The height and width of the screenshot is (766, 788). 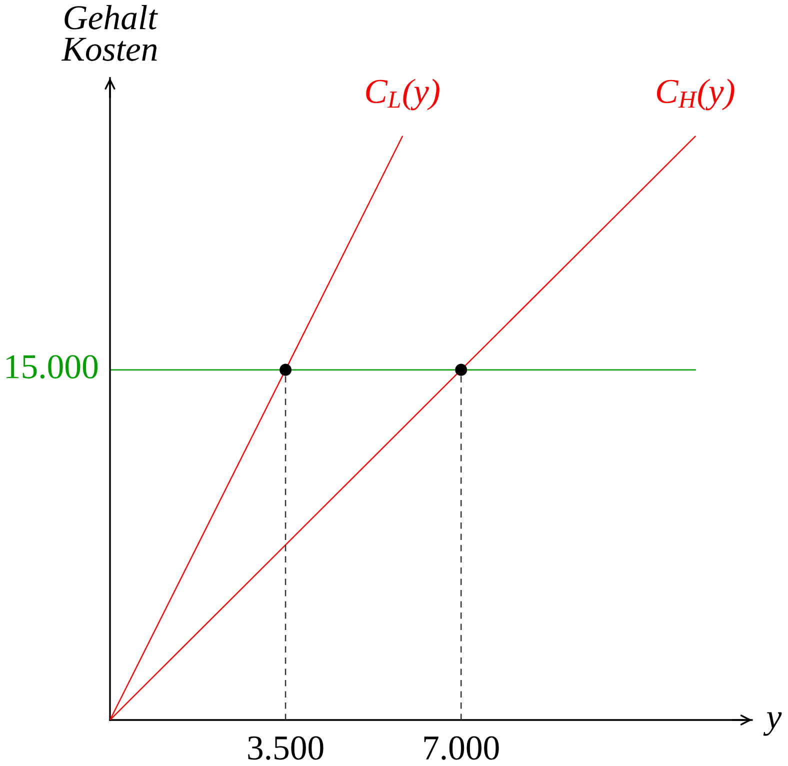 I want to click on y-axis-title: Gehalt Kosten, so click(x=109, y=33).